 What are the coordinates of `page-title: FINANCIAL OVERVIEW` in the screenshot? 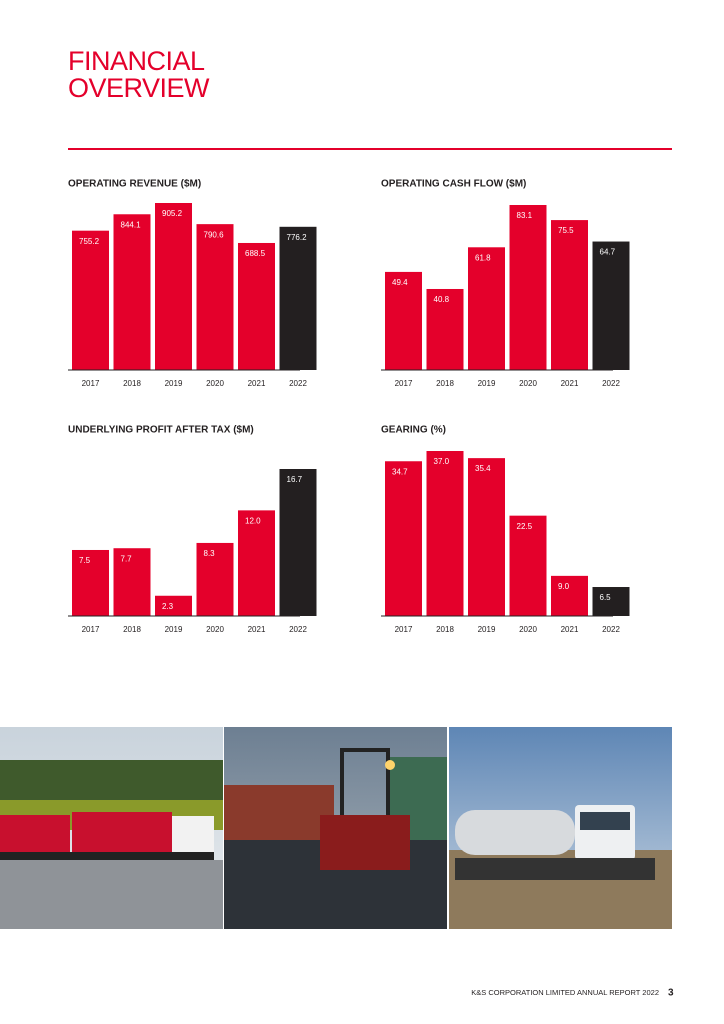 It's located at (139, 74).